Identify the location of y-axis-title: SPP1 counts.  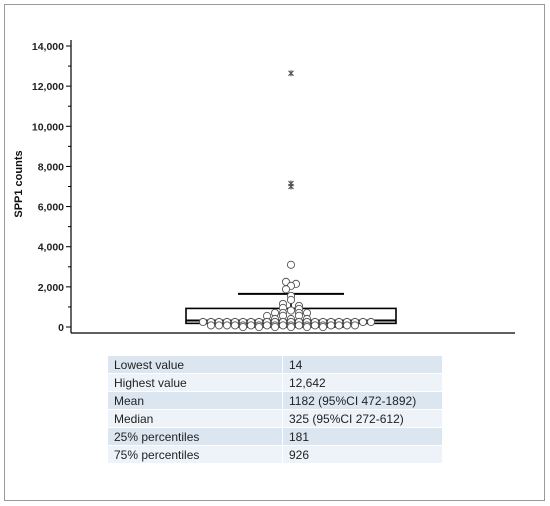
(19, 183).